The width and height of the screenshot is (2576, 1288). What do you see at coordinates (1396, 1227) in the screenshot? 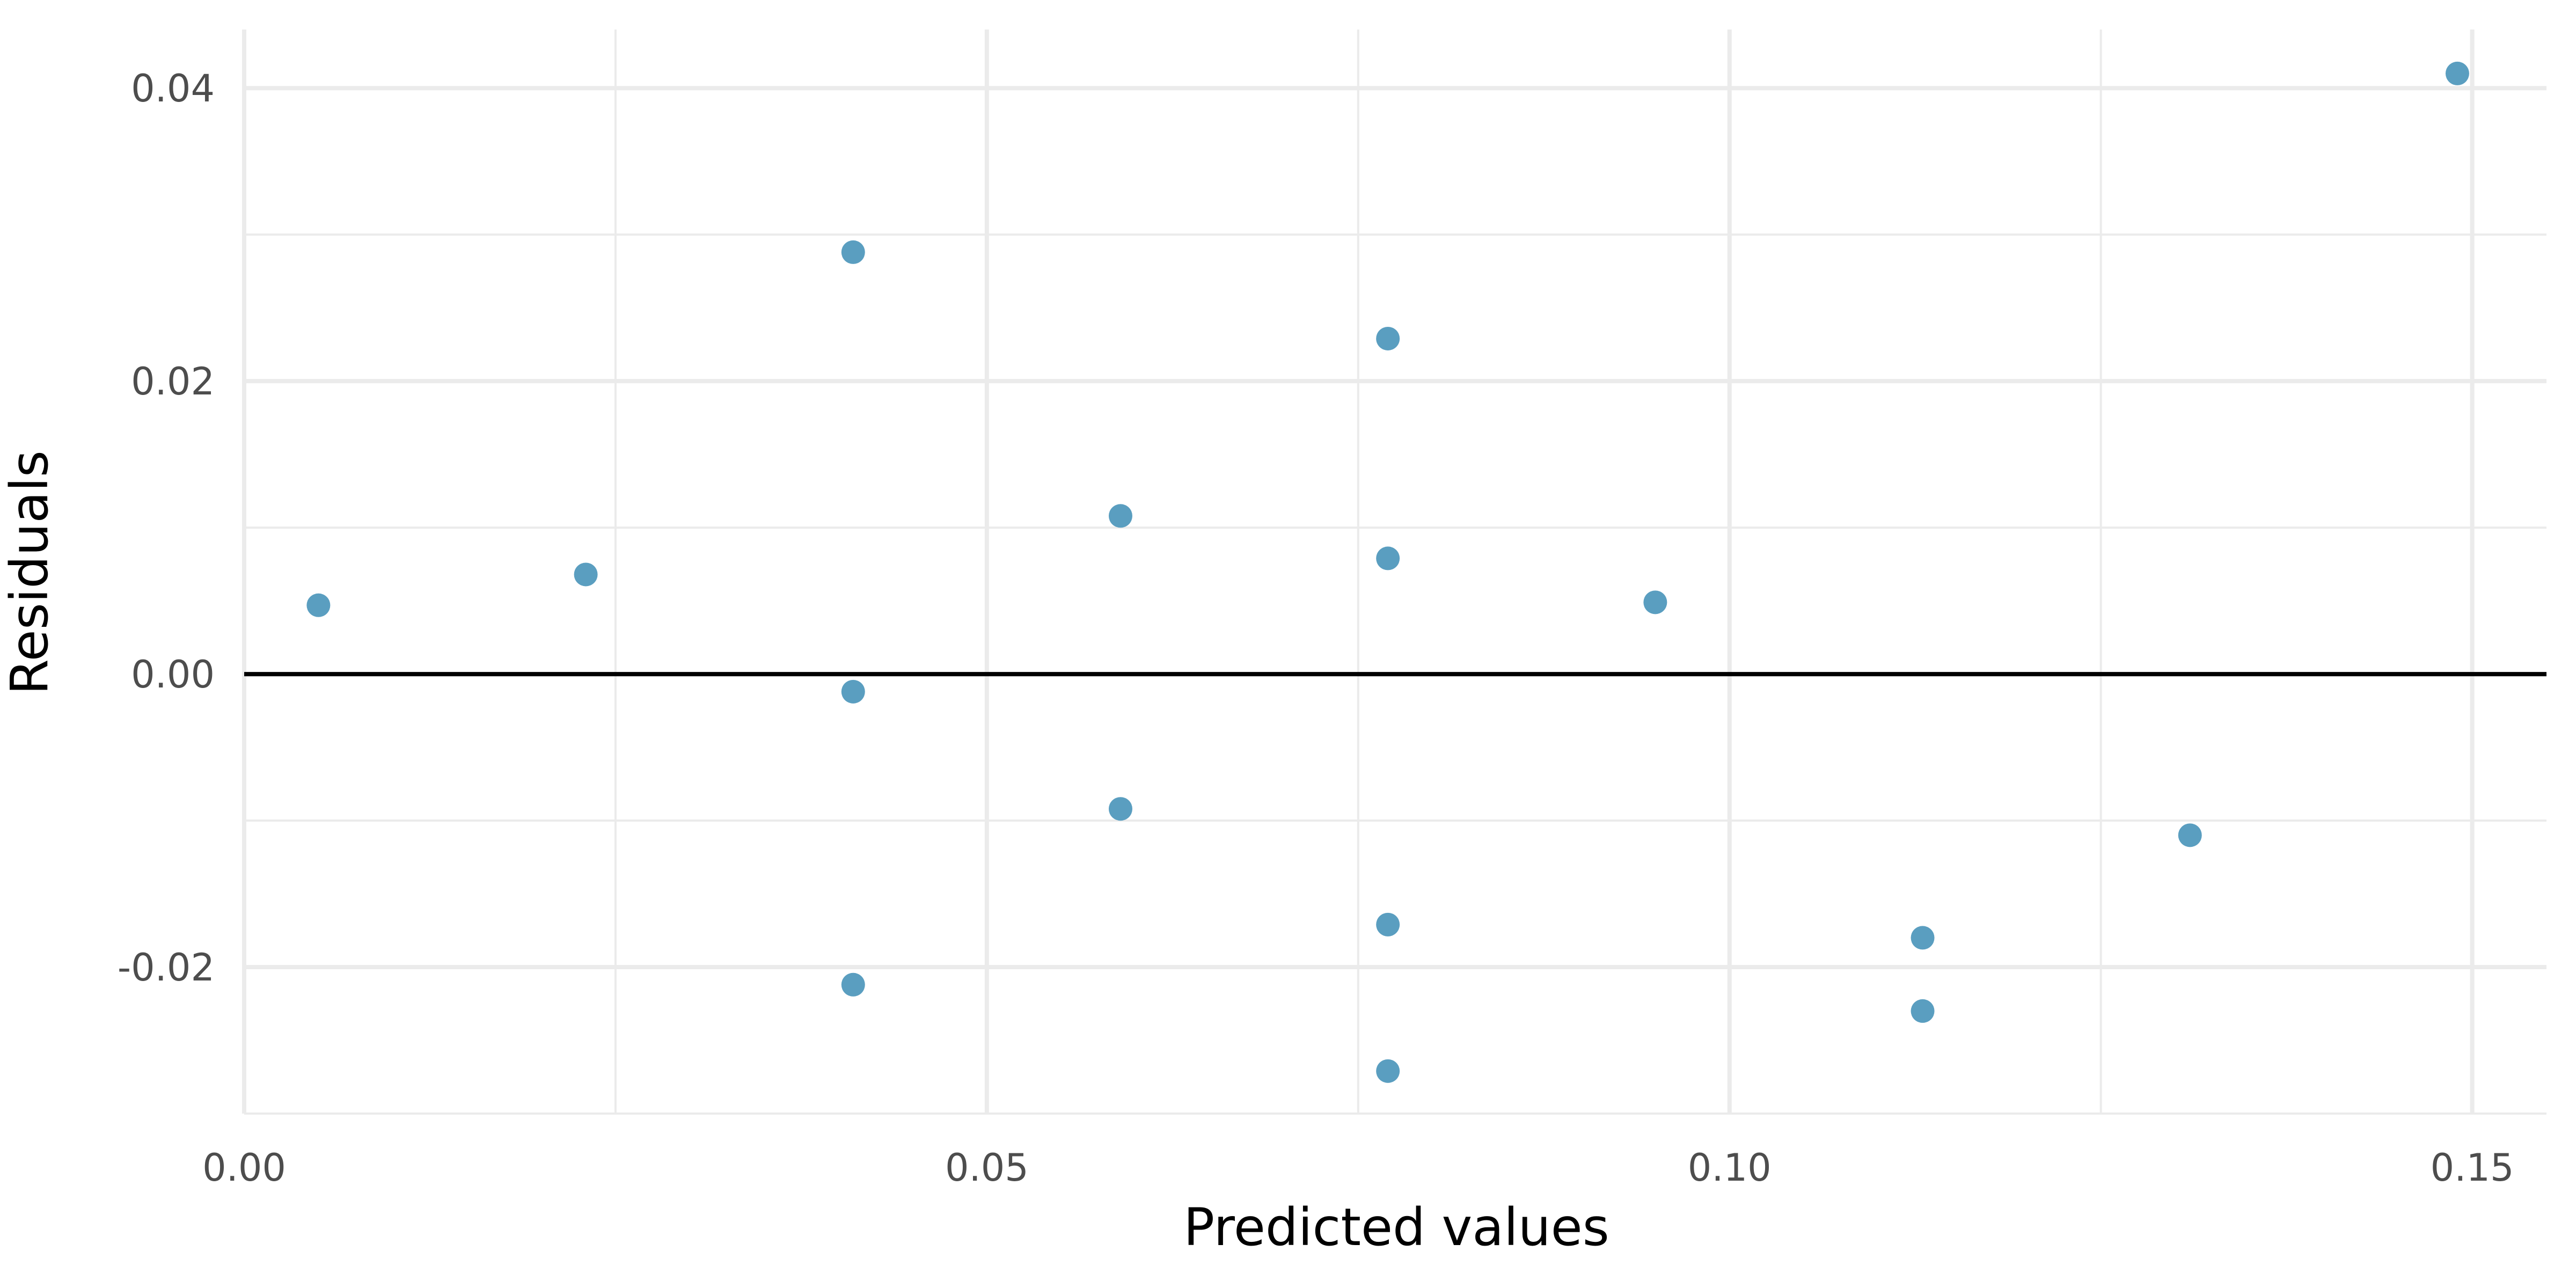
I see `x-axis-title: Predicted values` at bounding box center [1396, 1227].